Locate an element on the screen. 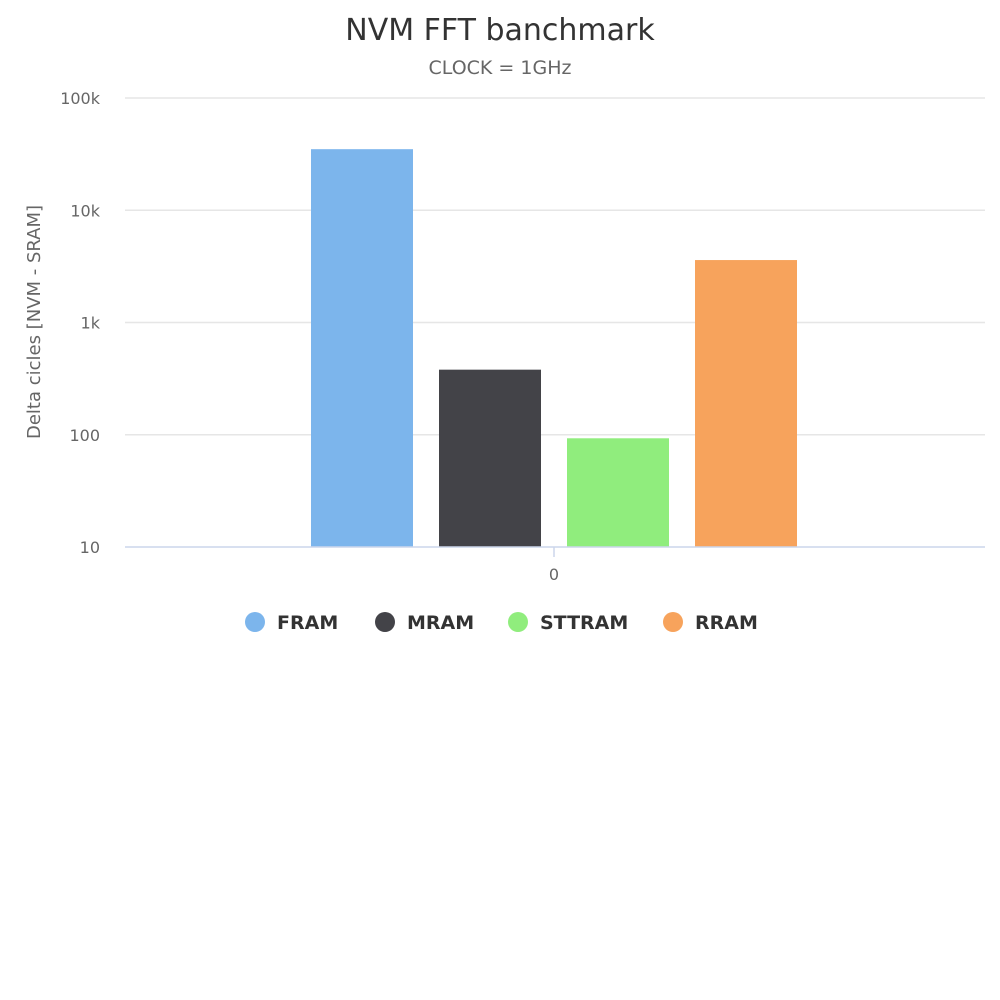 This screenshot has width=1000, height=1000. legend-item-mram: MRAM is located at coordinates (424, 623).